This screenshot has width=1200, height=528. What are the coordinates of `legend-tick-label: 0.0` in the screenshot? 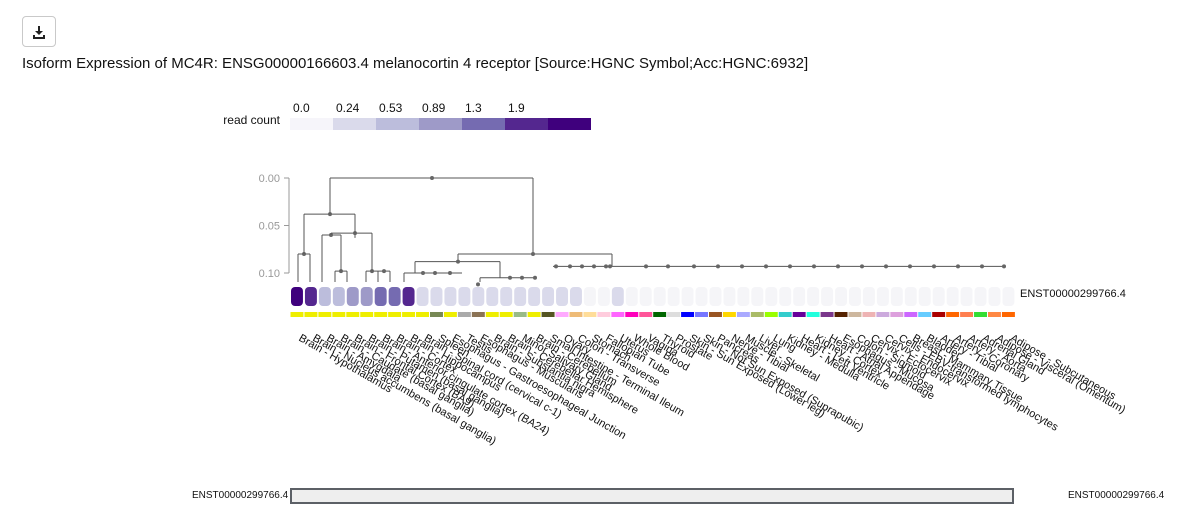 It's located at (301, 108).